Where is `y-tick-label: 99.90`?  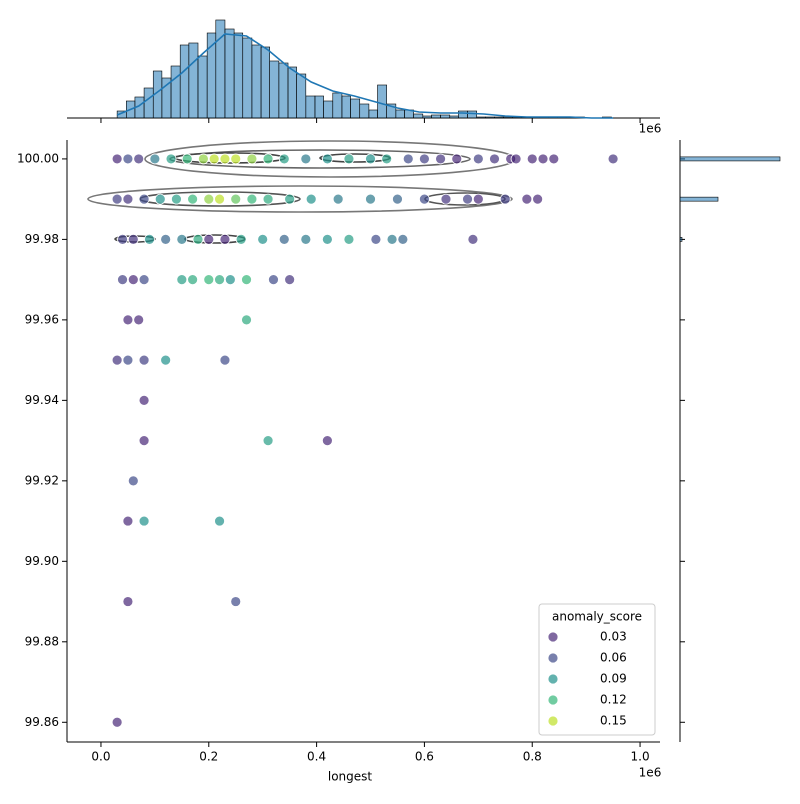
y-tick-label: 99.90 is located at coordinates (42, 561).